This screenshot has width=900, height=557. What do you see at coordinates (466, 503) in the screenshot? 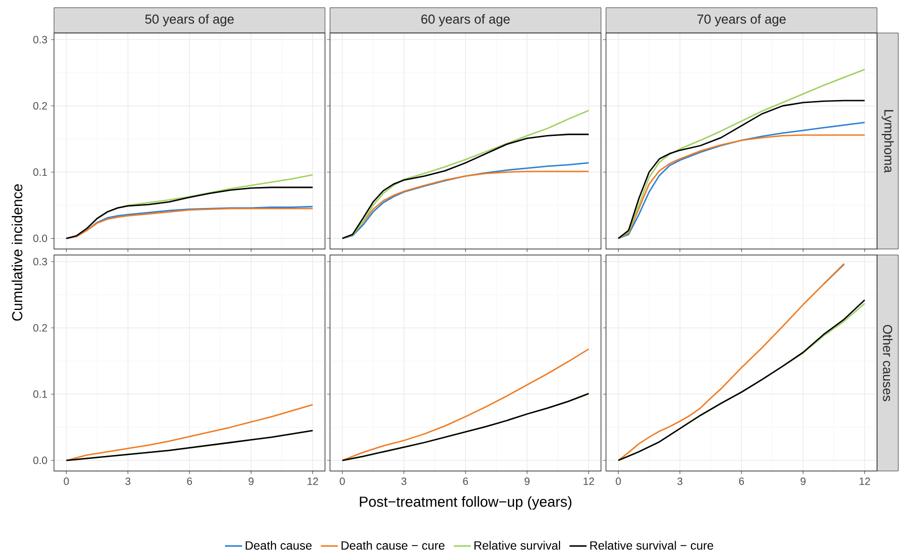
I see `x-axis-title: Post−treatment follow−up (years)` at bounding box center [466, 503].